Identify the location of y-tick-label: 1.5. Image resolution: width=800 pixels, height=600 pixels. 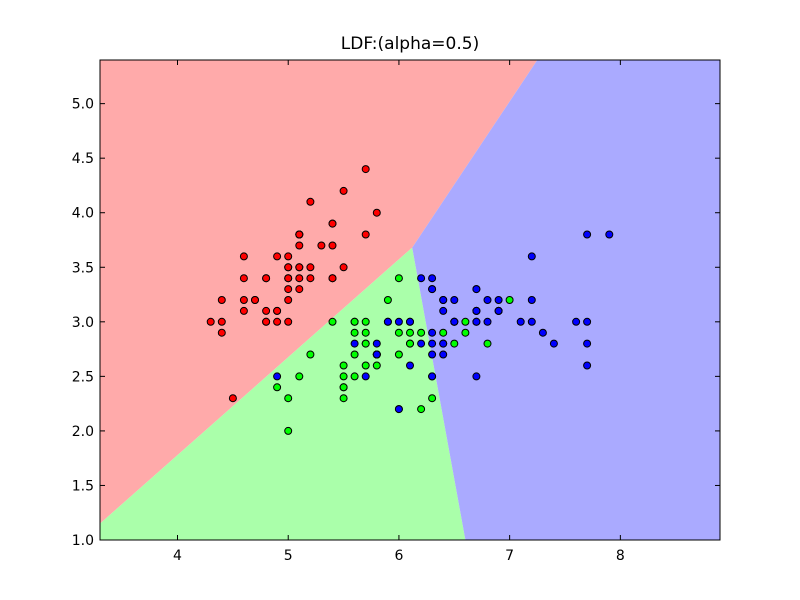
(83, 486).